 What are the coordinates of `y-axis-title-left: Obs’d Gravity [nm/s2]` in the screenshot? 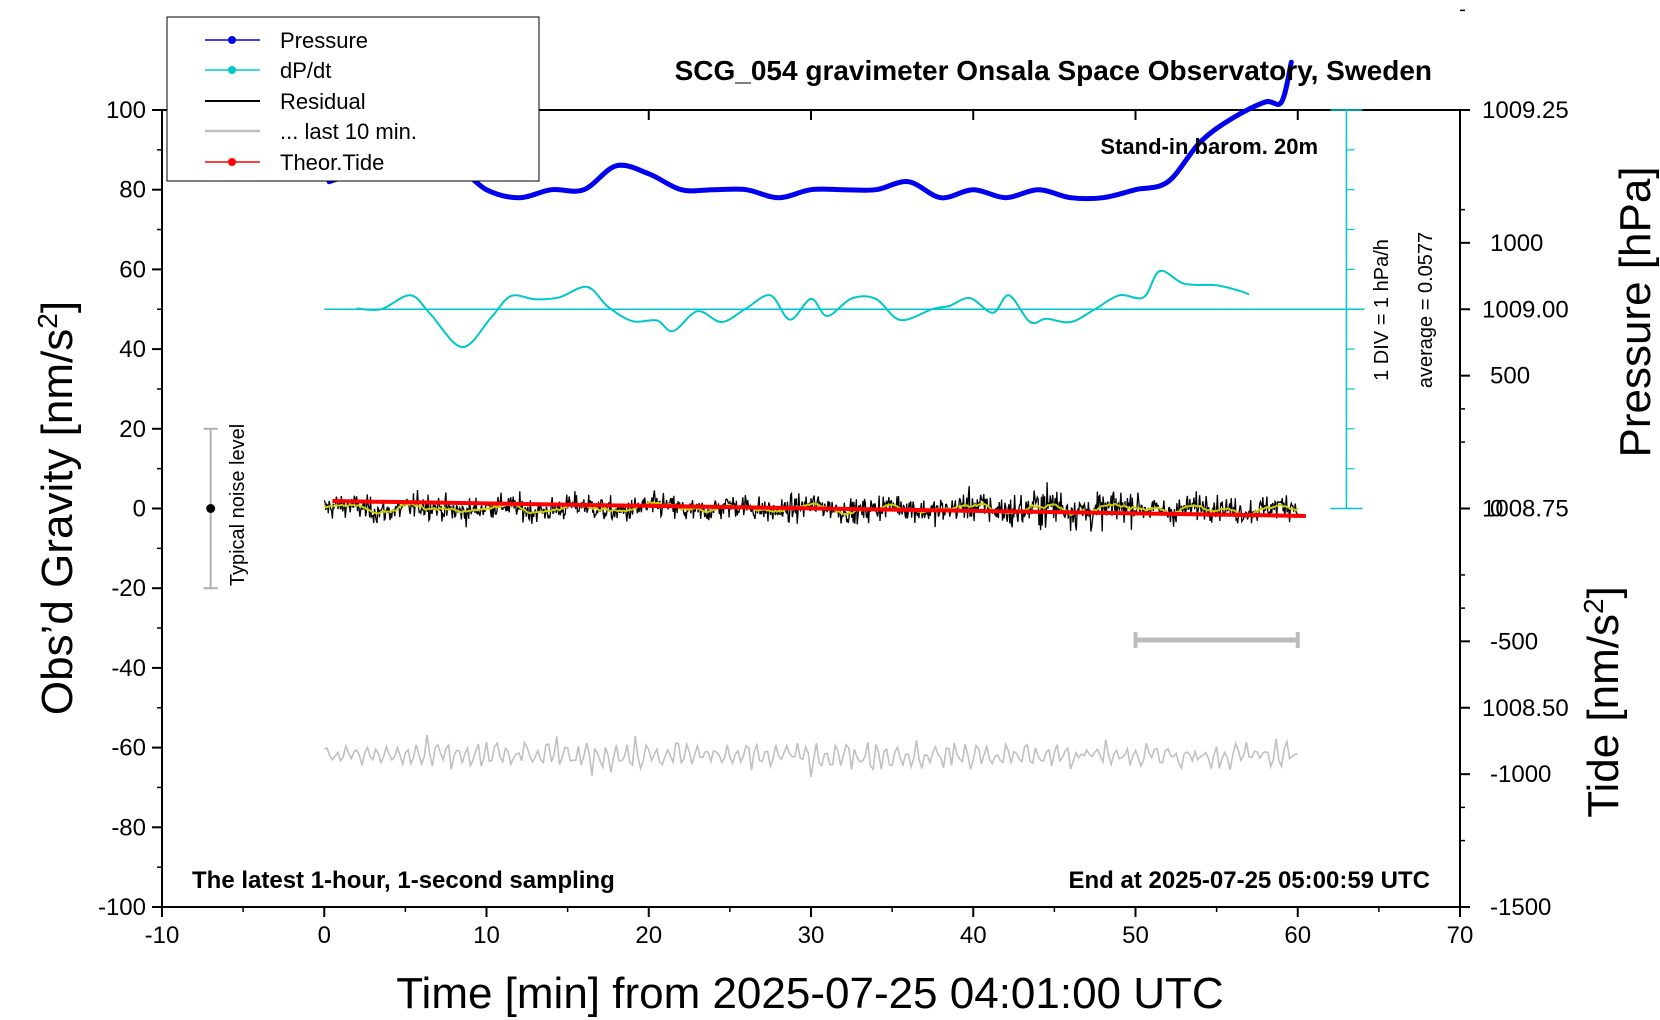 It's located at (57, 508).